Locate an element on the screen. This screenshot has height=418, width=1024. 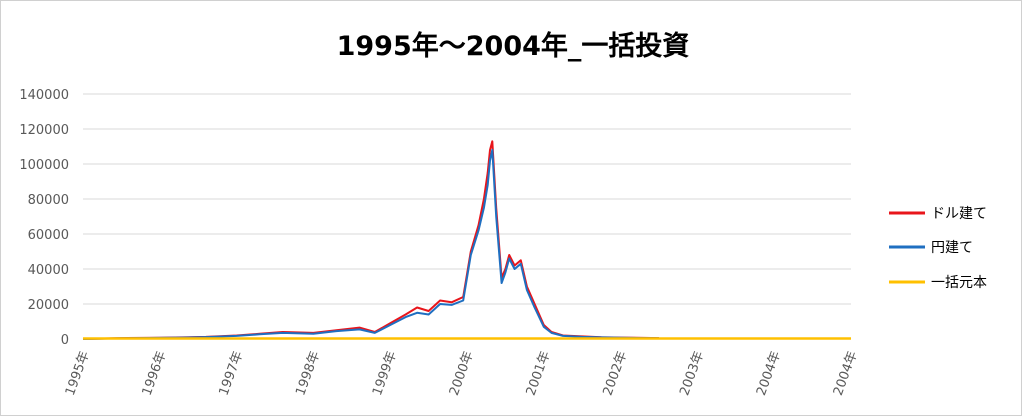
x-tick-label: 1999年 is located at coordinates (385, 373).